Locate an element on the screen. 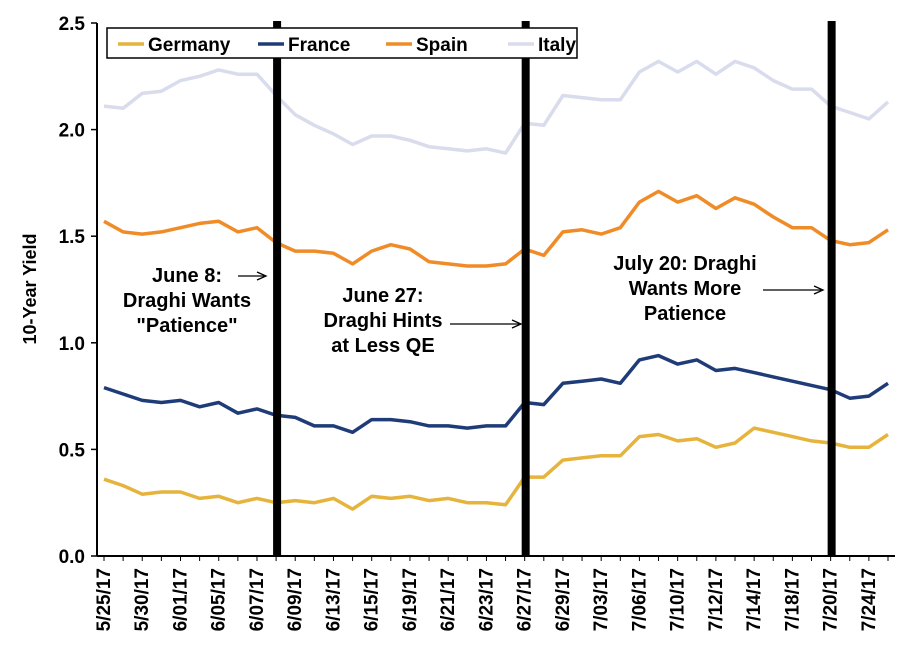 Image resolution: width=911 pixels, height=661 pixels. x-tick-label: 6/05/17 is located at coordinates (219, 599).